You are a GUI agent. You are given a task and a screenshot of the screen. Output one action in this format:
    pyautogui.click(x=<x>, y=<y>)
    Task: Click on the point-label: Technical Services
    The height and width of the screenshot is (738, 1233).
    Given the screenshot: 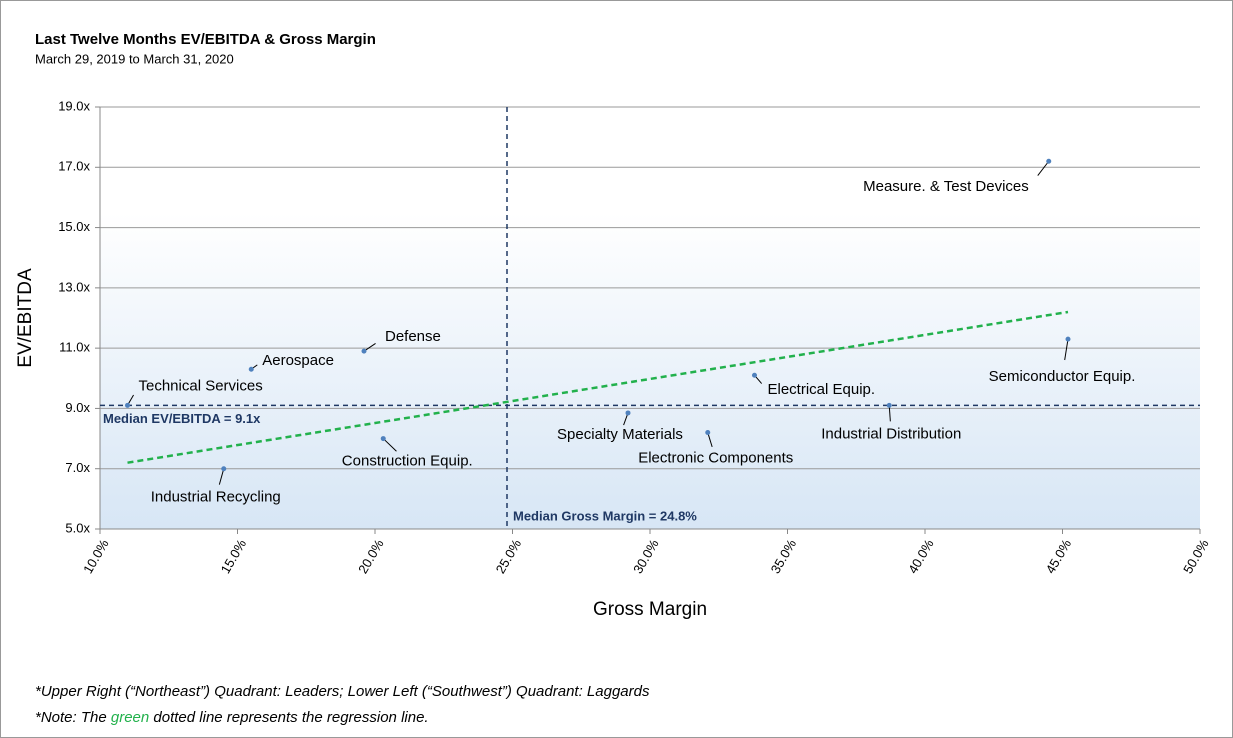 What is the action you would take?
    pyautogui.click(x=201, y=385)
    